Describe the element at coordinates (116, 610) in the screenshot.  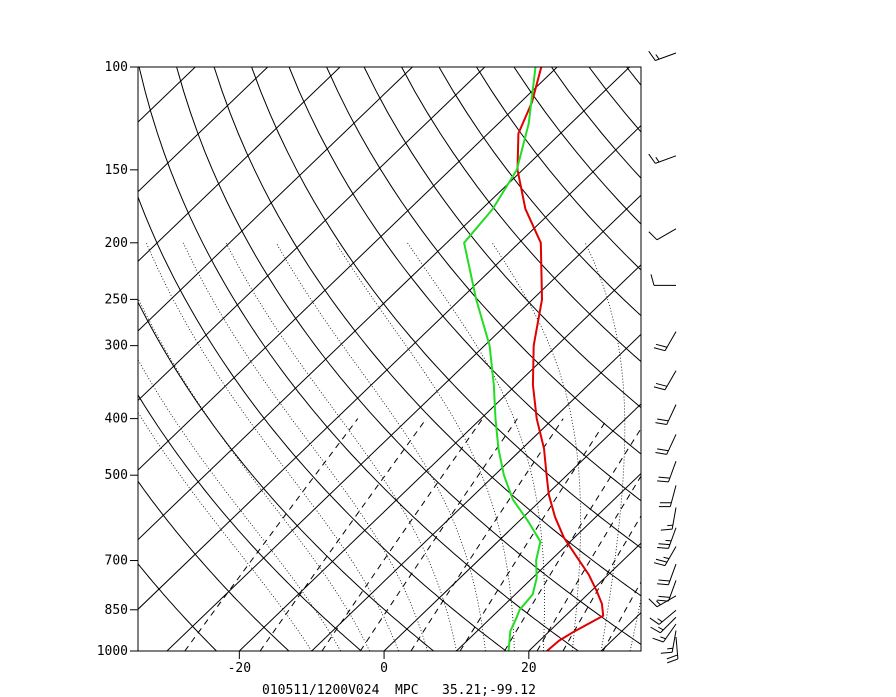
I see `pressure-tick-label: 850` at that location.